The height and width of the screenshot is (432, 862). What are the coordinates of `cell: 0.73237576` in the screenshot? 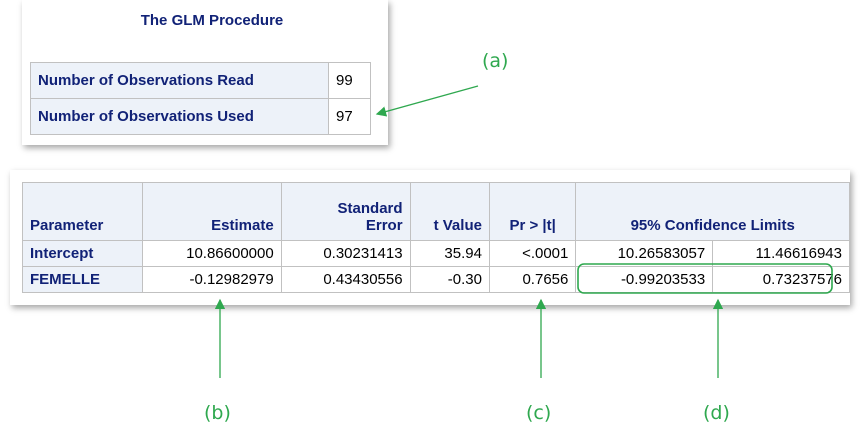 It's located at (781, 279).